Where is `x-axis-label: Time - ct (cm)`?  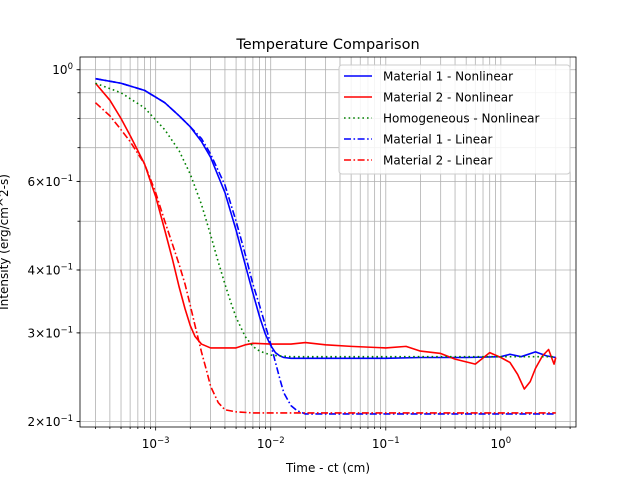 x-axis-label: Time - ct (cm) is located at coordinates (327, 468).